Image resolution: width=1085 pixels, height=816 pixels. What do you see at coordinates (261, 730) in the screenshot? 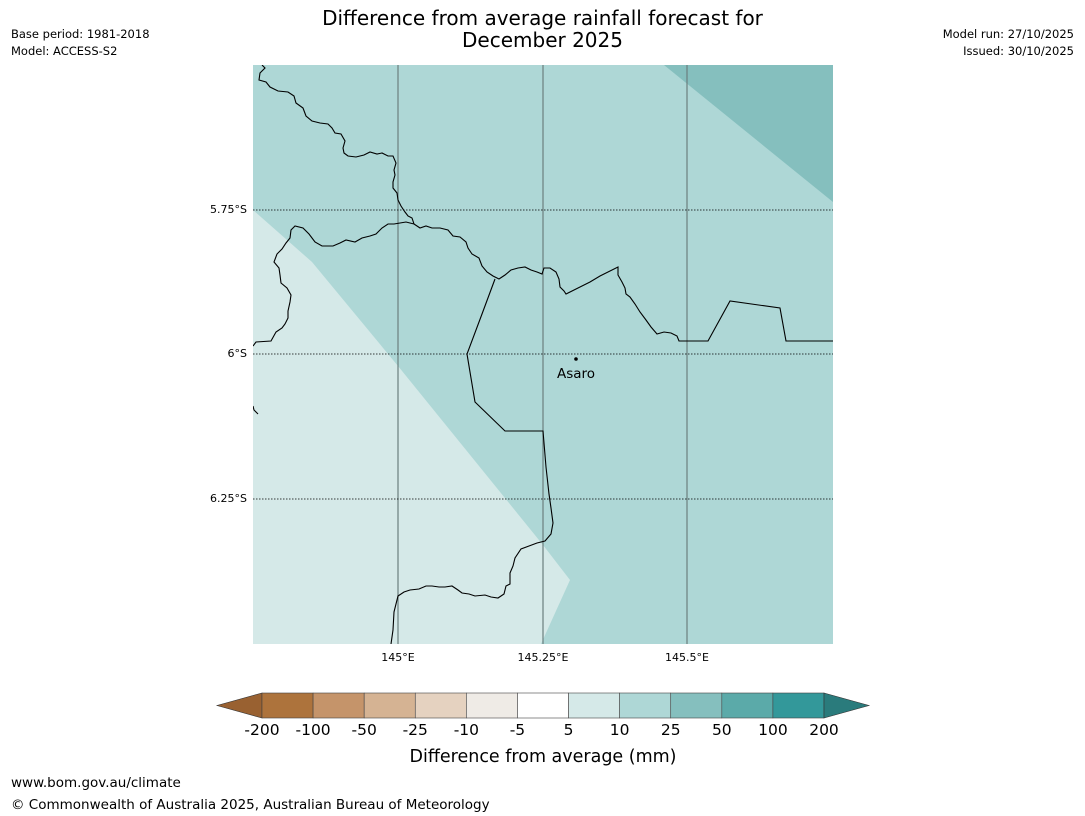
I see `colorbar-label: -200` at bounding box center [261, 730].